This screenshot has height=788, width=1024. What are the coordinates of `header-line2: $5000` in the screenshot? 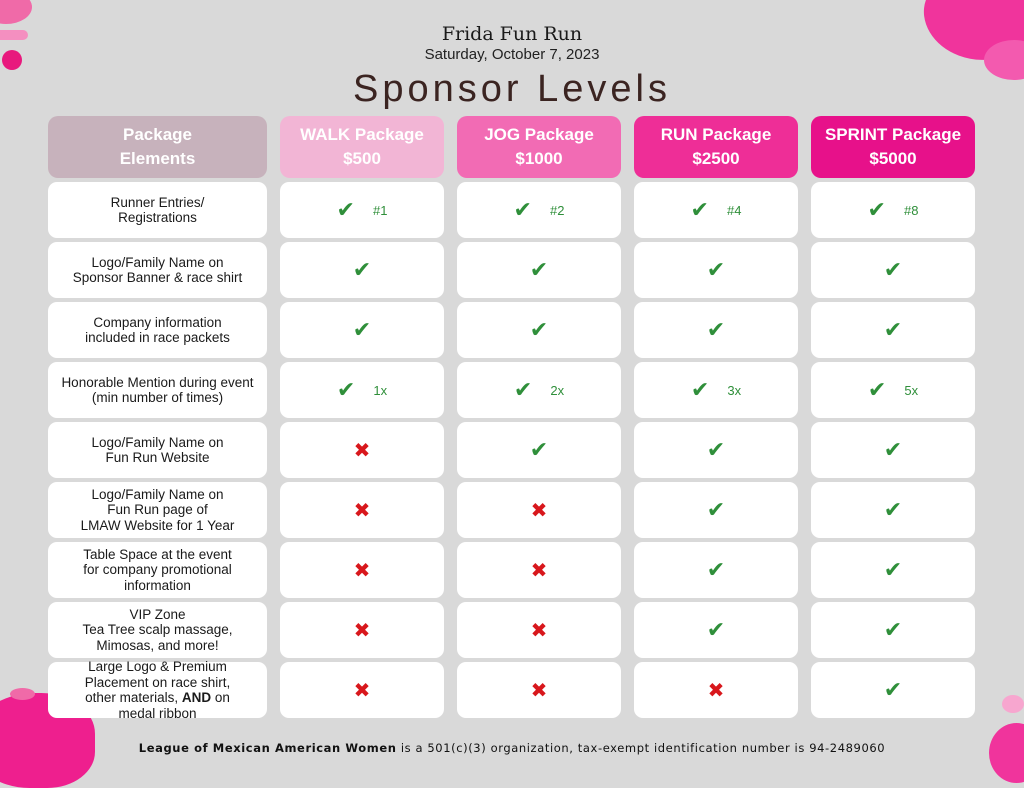 It's located at (893, 158).